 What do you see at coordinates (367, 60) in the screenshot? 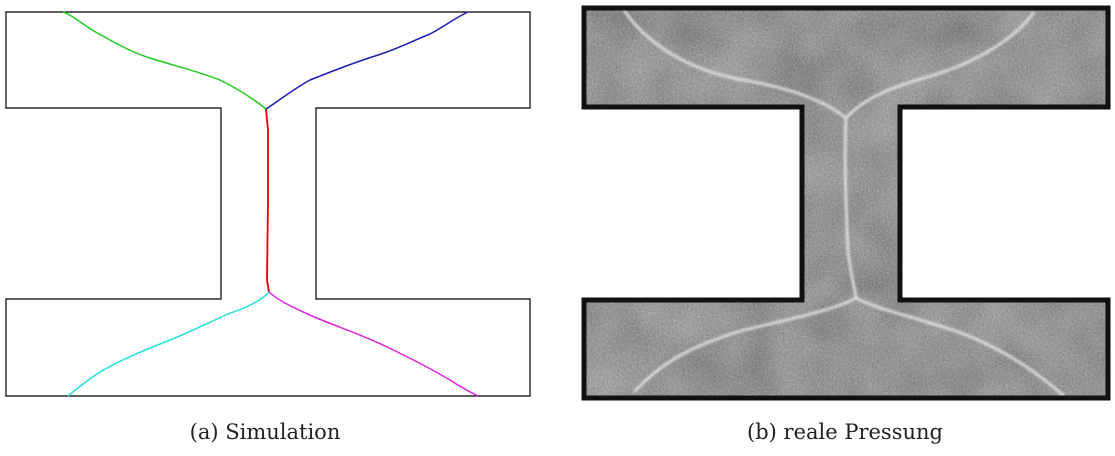
I see `crack-line-top-right` at bounding box center [367, 60].